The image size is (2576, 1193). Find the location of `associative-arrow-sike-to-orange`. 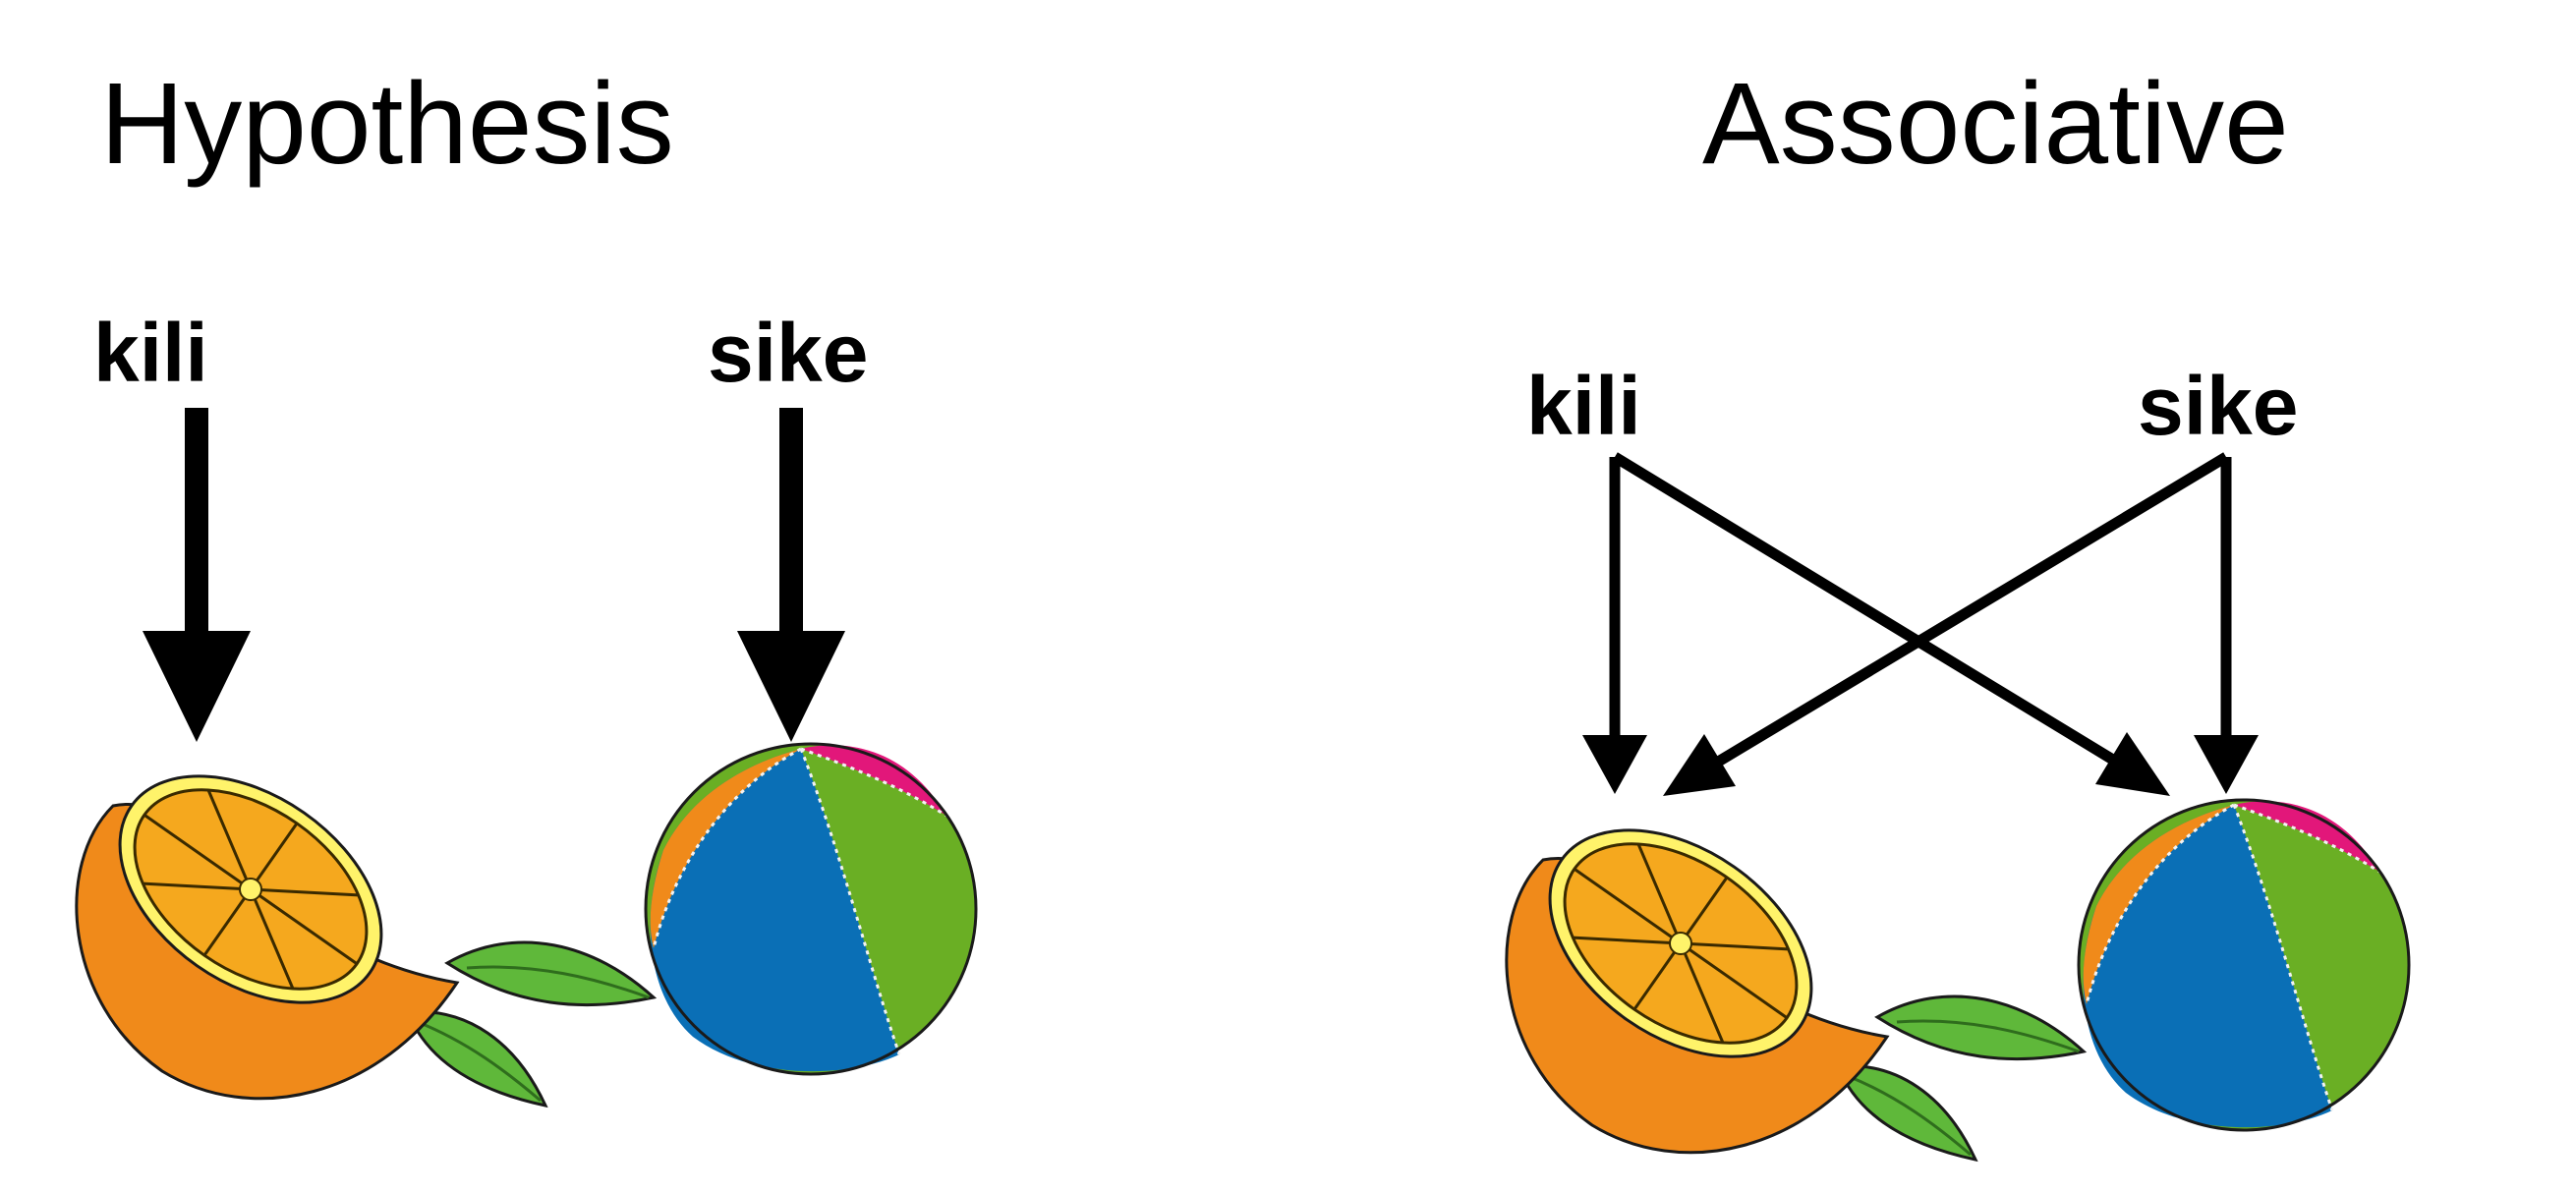

associative-arrow-sike-to-orange is located at coordinates (1946, 624).